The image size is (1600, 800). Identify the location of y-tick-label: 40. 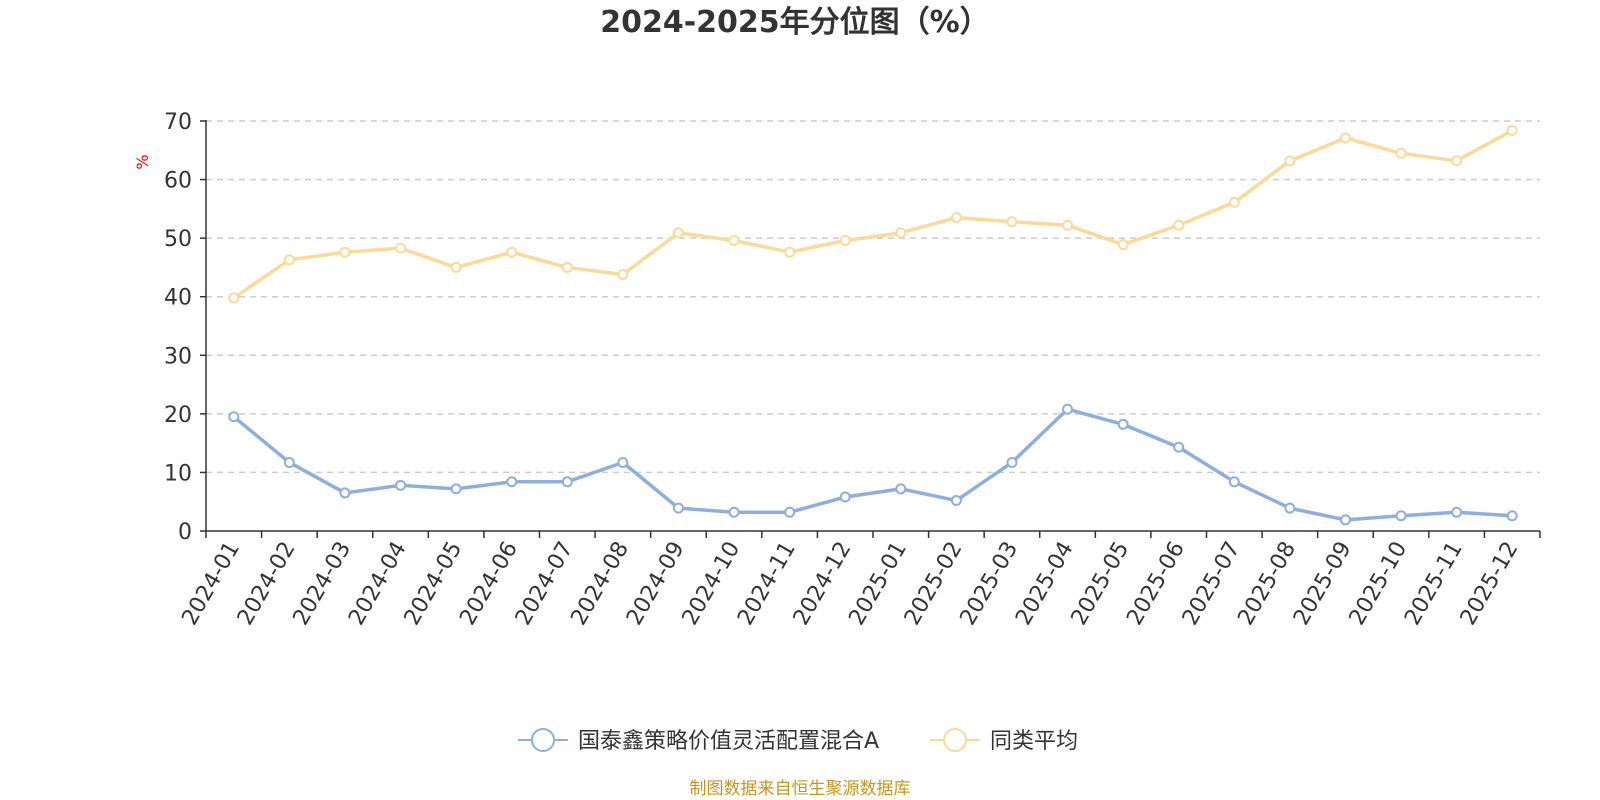
(178, 298).